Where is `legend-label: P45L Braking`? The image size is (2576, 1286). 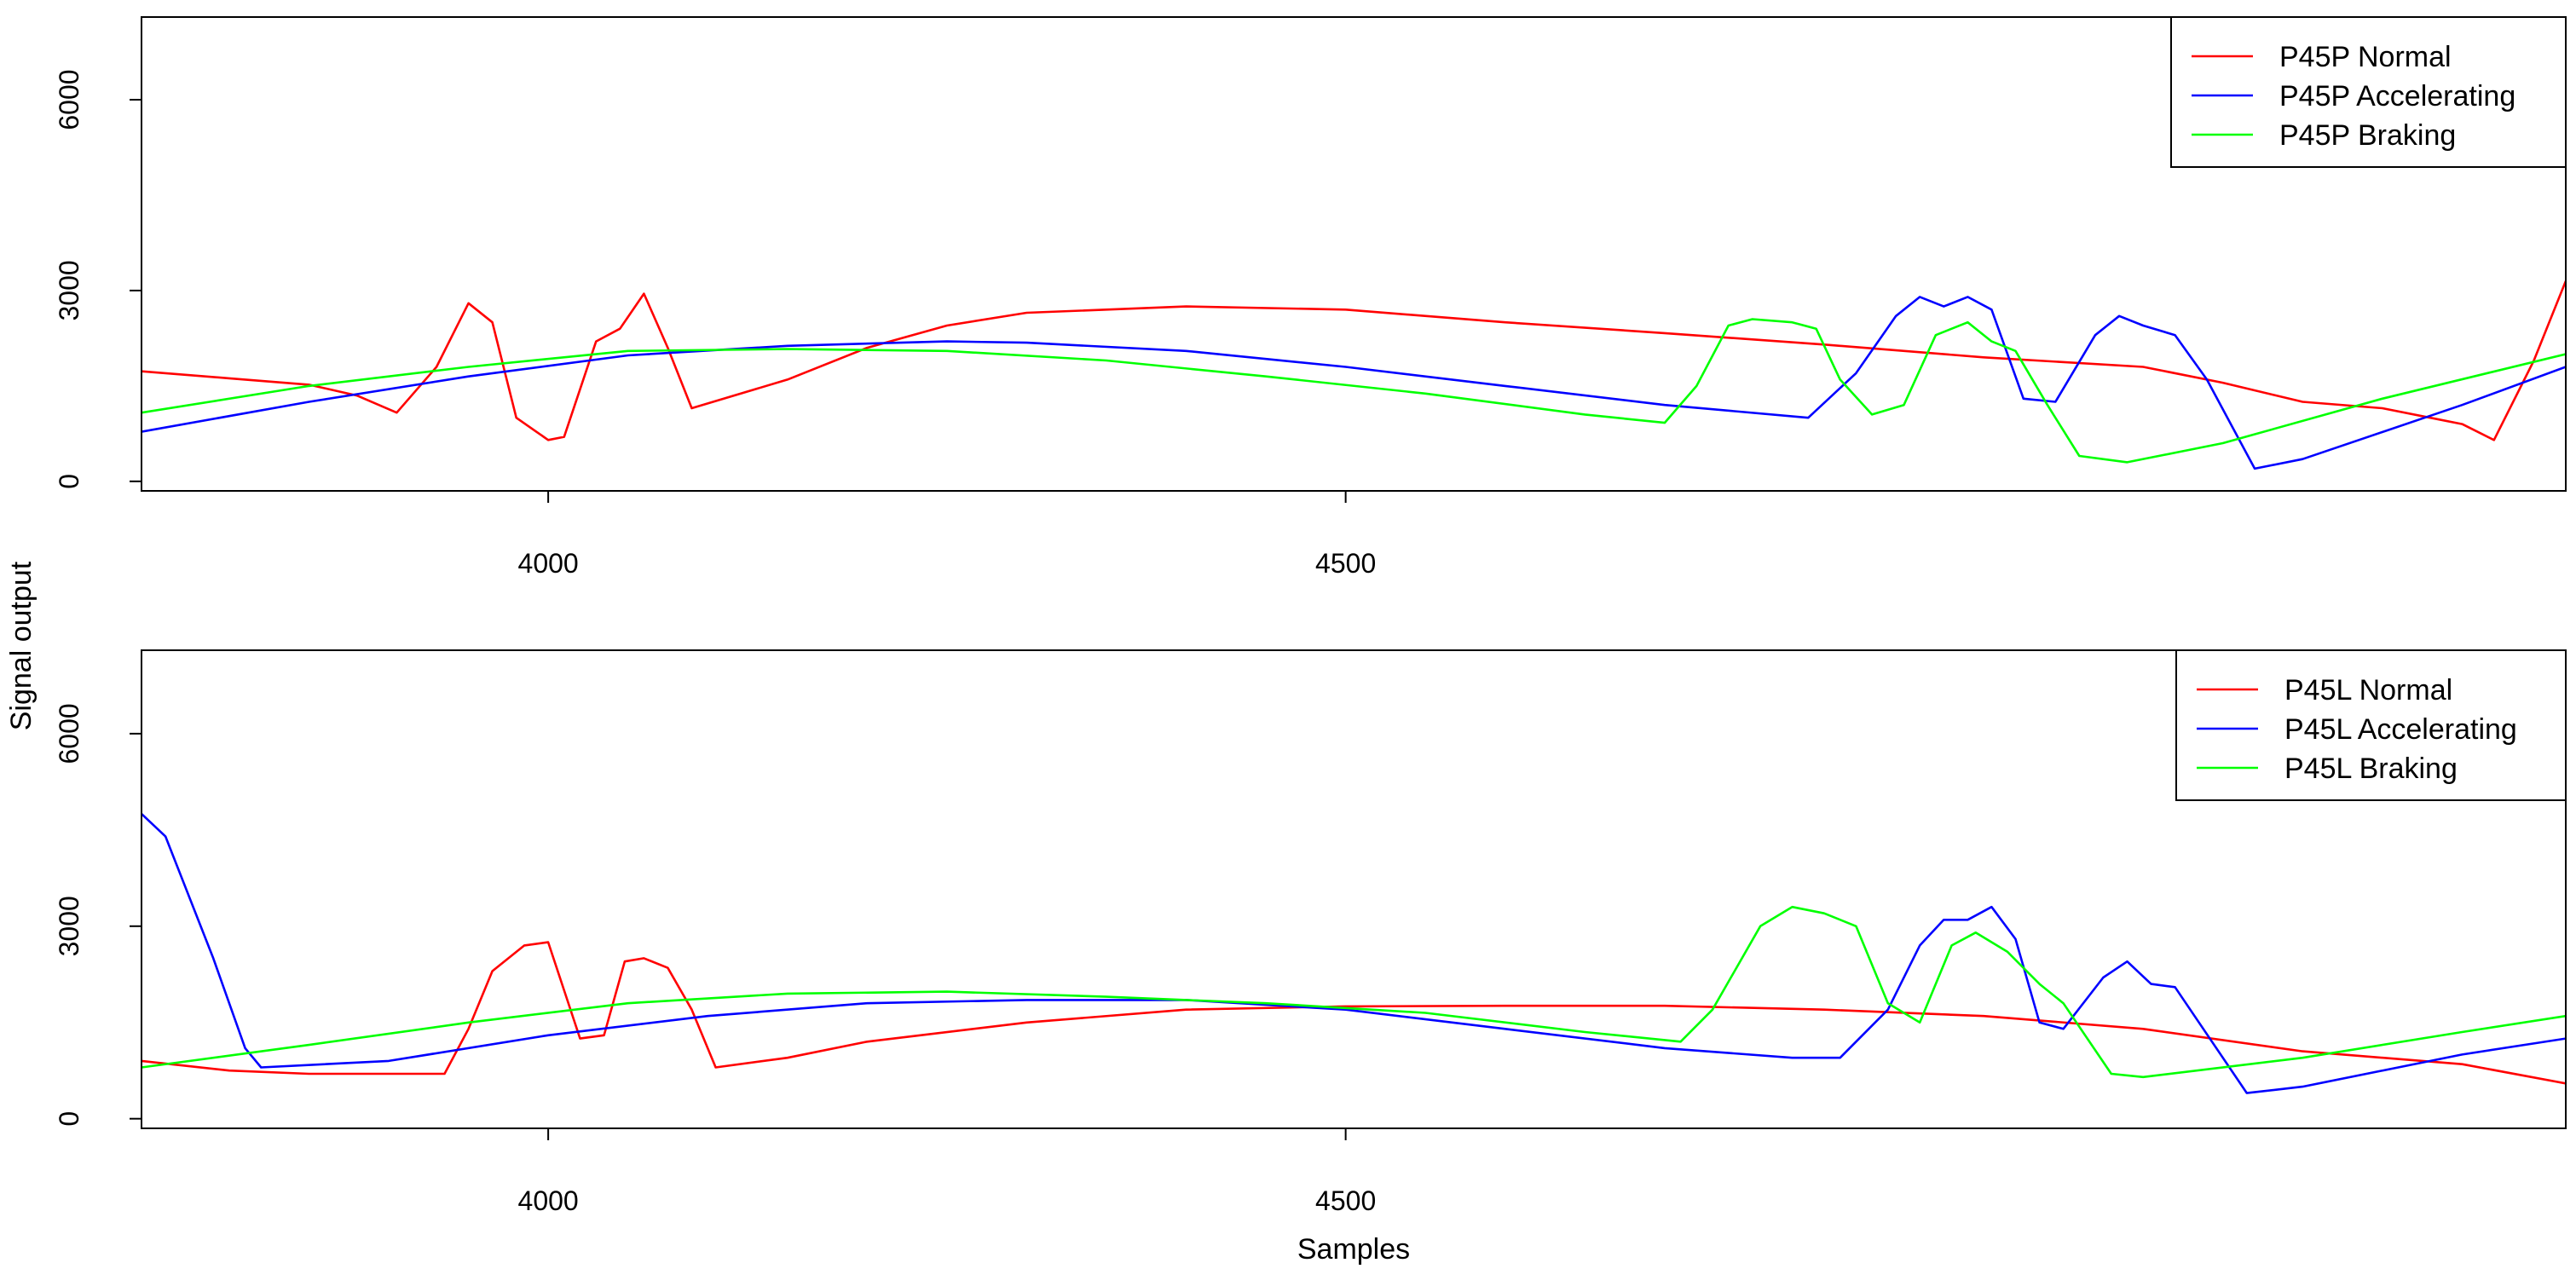
legend-label: P45L Braking is located at coordinates (2371, 769).